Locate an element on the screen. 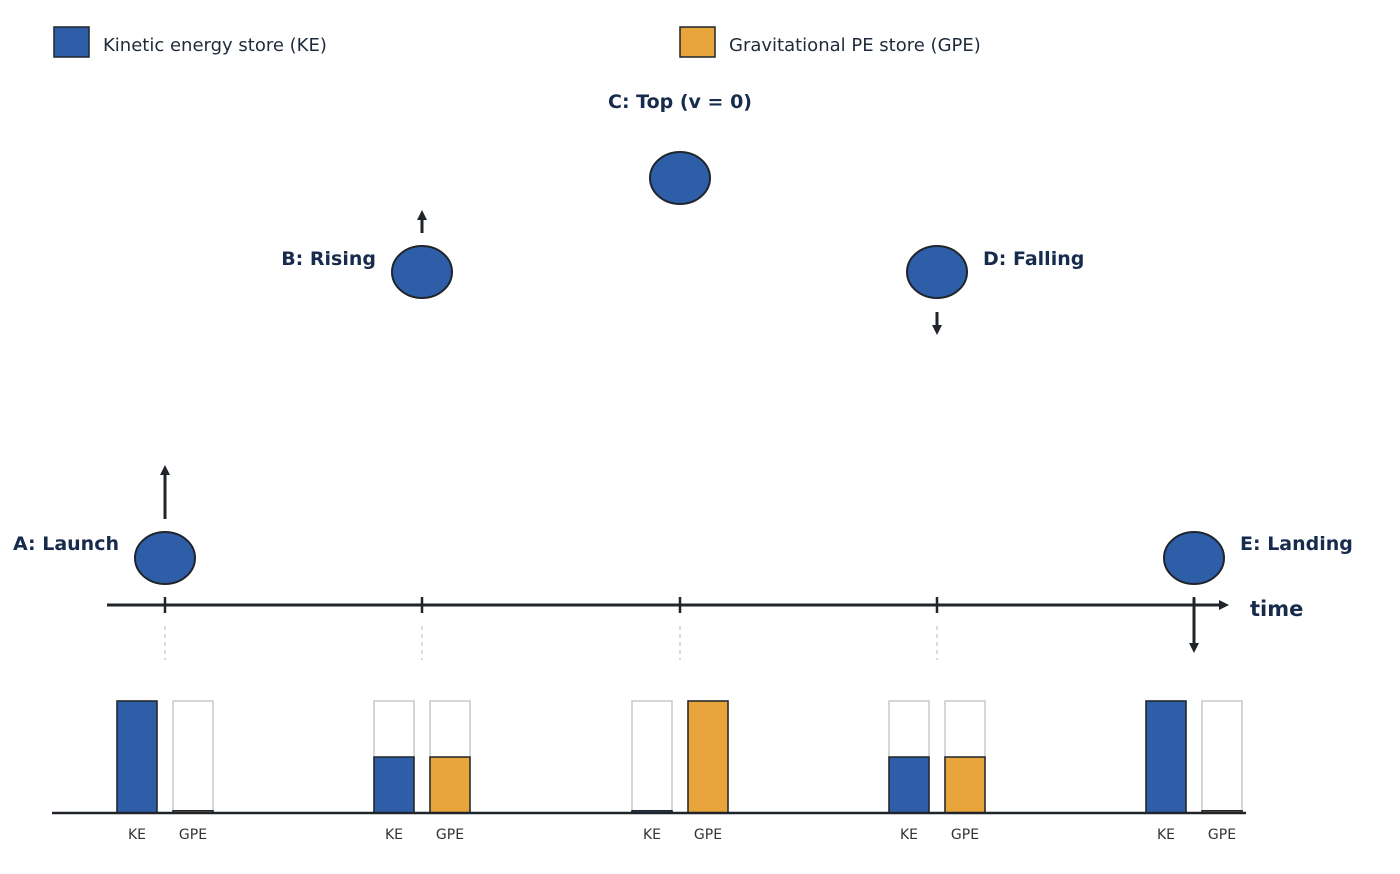 This screenshot has width=1400, height=874. ball-d is located at coordinates (937, 272).